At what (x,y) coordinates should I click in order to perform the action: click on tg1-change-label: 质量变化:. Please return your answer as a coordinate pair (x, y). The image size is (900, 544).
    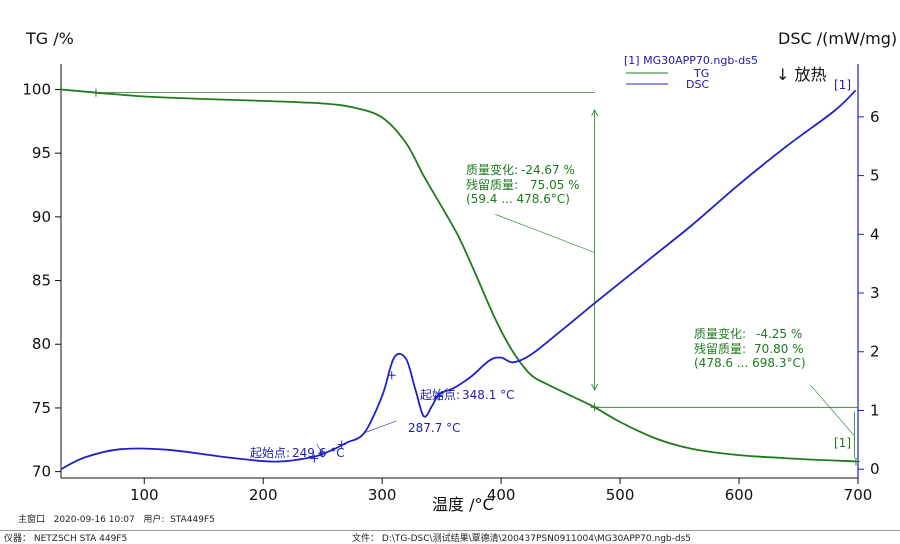
    Looking at the image, I should click on (492, 169).